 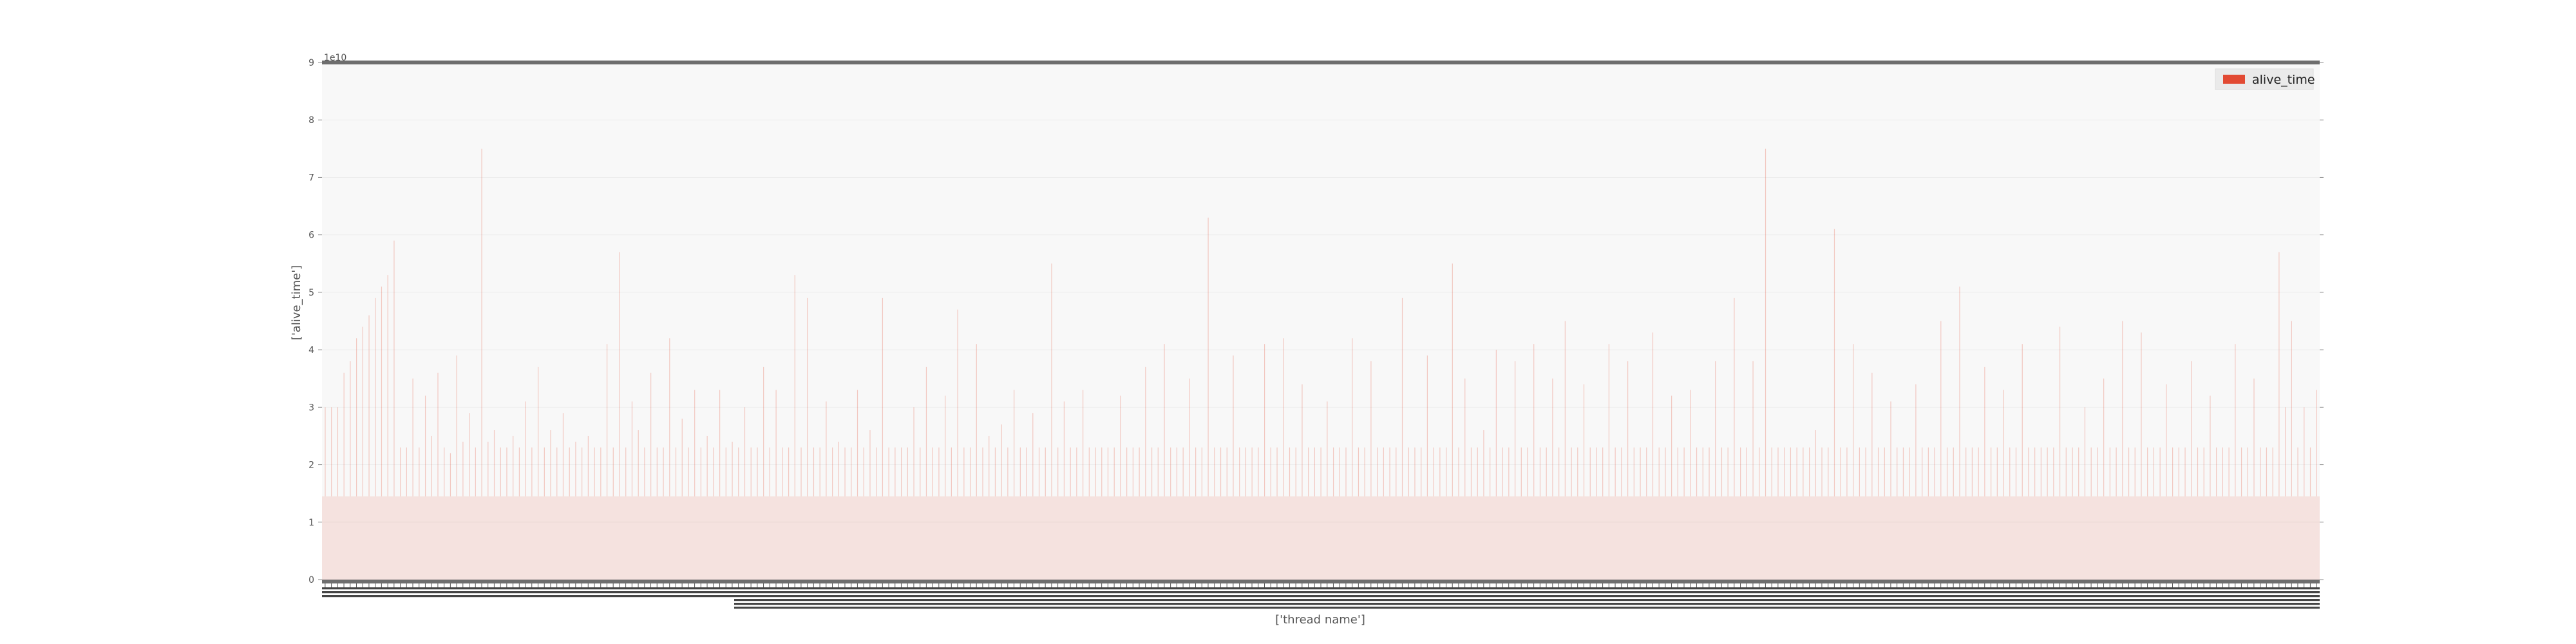 What do you see at coordinates (2234, 79) in the screenshot?
I see `legend-swatch` at bounding box center [2234, 79].